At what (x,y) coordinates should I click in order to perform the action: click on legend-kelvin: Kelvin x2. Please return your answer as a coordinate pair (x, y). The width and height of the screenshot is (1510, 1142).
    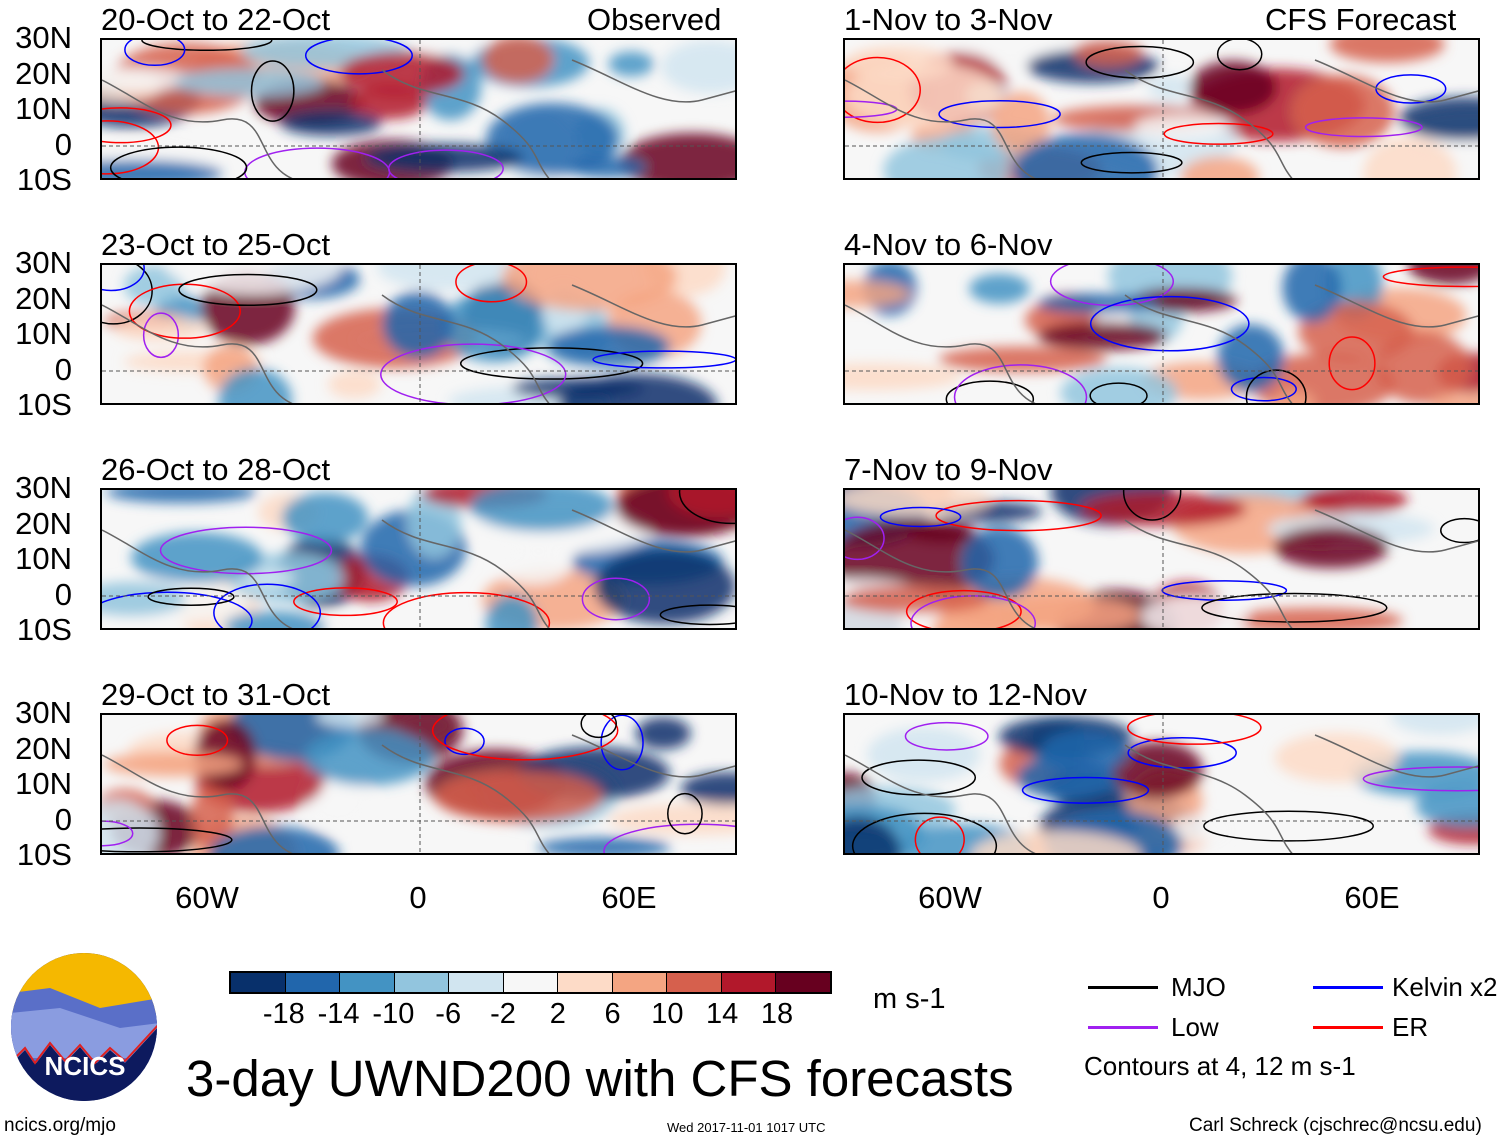
    Looking at the image, I should click on (1445, 987).